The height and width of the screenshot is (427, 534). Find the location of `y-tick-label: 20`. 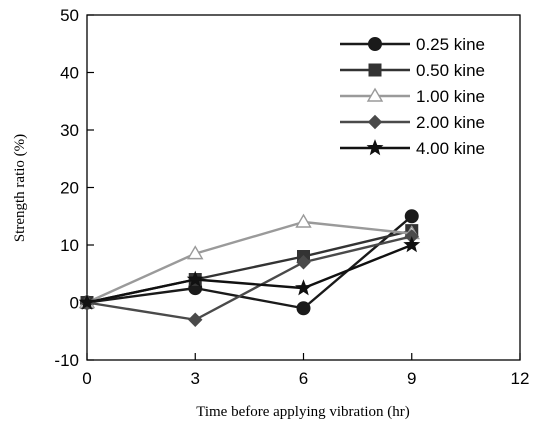

y-tick-label: 20 is located at coordinates (69, 188).